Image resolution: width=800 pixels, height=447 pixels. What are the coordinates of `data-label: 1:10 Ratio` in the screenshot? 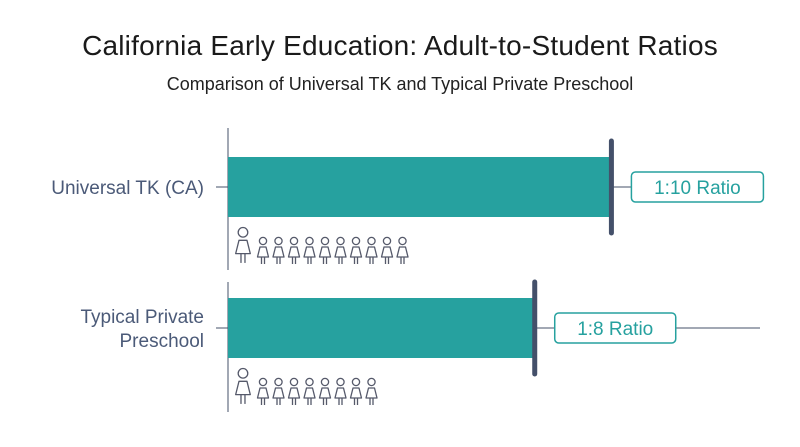 It's located at (697, 188).